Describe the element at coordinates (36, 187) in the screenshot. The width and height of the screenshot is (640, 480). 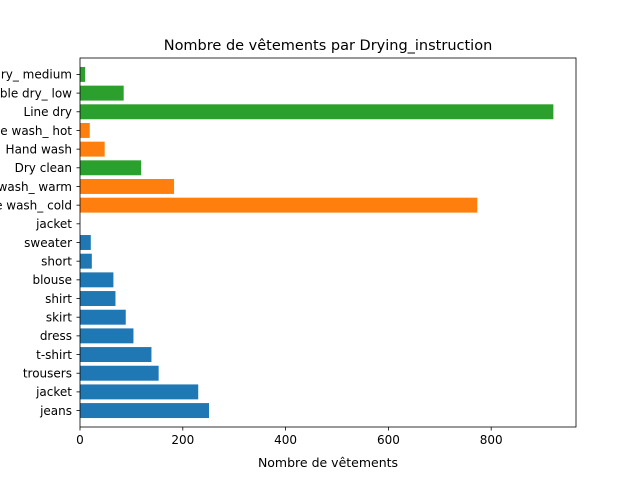
I see `y-tick-label: Machine wash_ warm` at that location.